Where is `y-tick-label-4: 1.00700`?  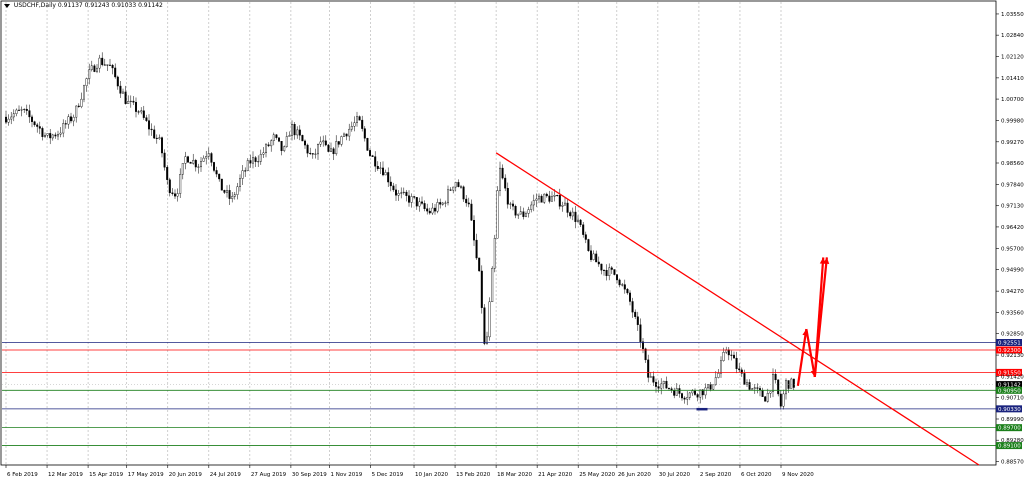
y-tick-label-4: 1.00700 is located at coordinates (1012, 100).